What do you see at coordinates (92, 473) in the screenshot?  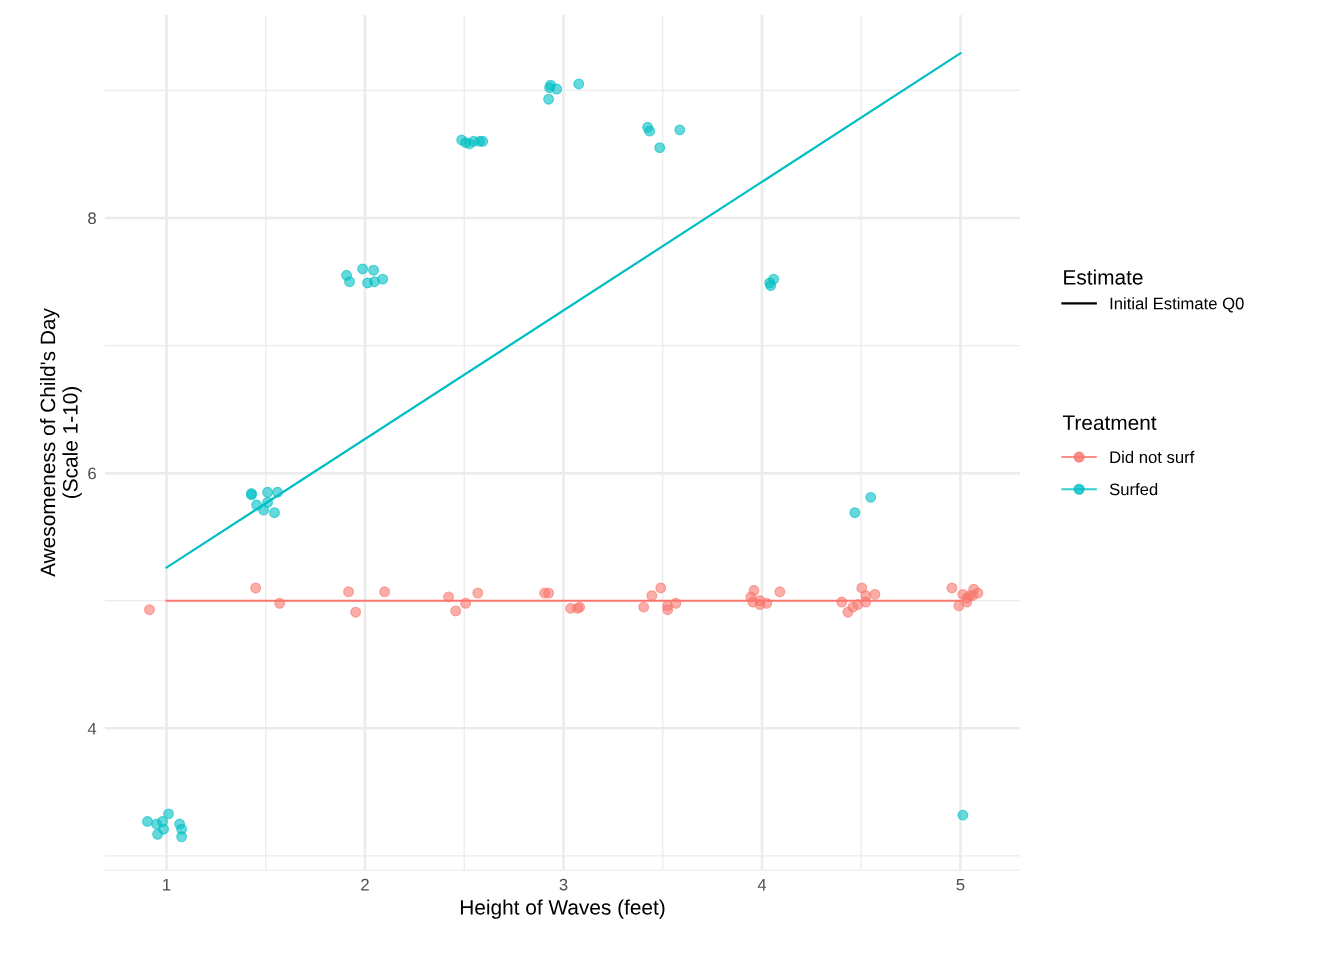 I see `y-tick-label: 6` at bounding box center [92, 473].